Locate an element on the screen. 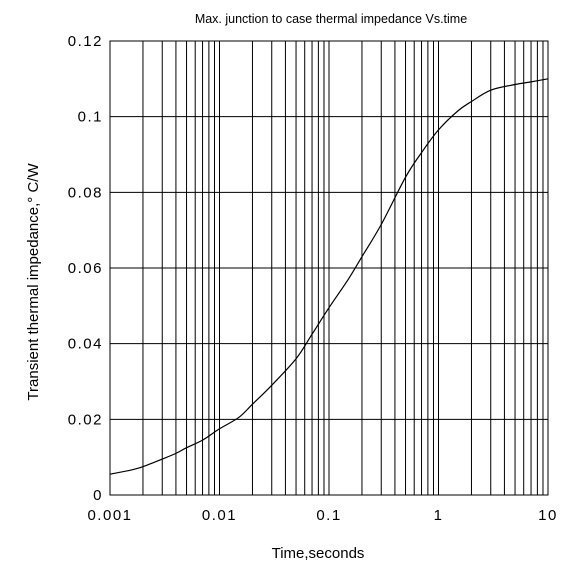  x-tick-label: 0.001 is located at coordinates (109, 515).